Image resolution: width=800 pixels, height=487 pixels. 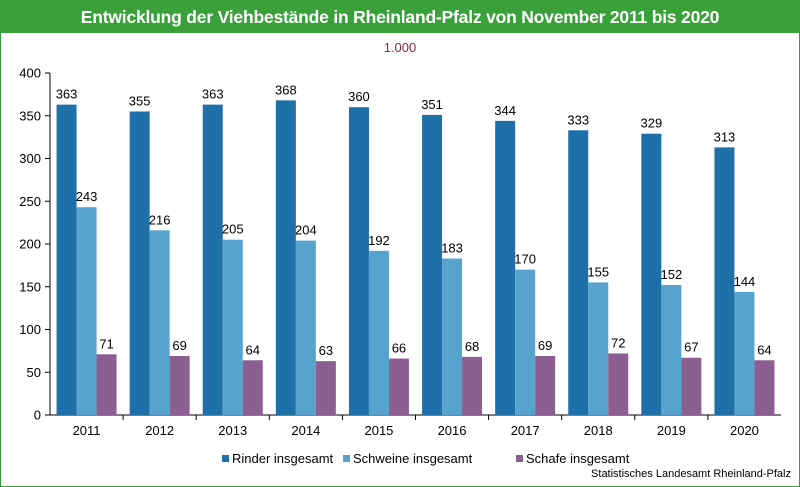 What do you see at coordinates (452, 430) in the screenshot?
I see `x-tick-label: 2016` at bounding box center [452, 430].